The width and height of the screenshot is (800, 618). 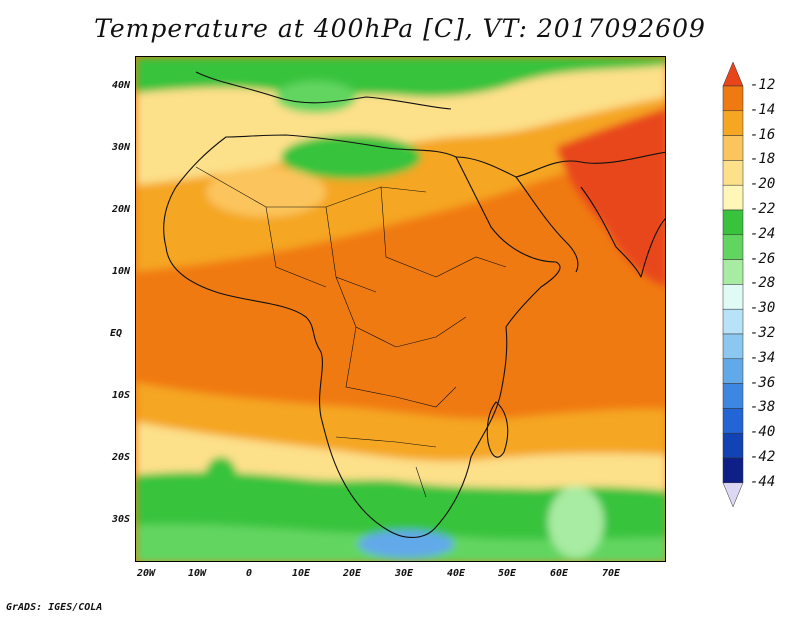 I want to click on colorbar-level-label: -42, so click(x=763, y=457).